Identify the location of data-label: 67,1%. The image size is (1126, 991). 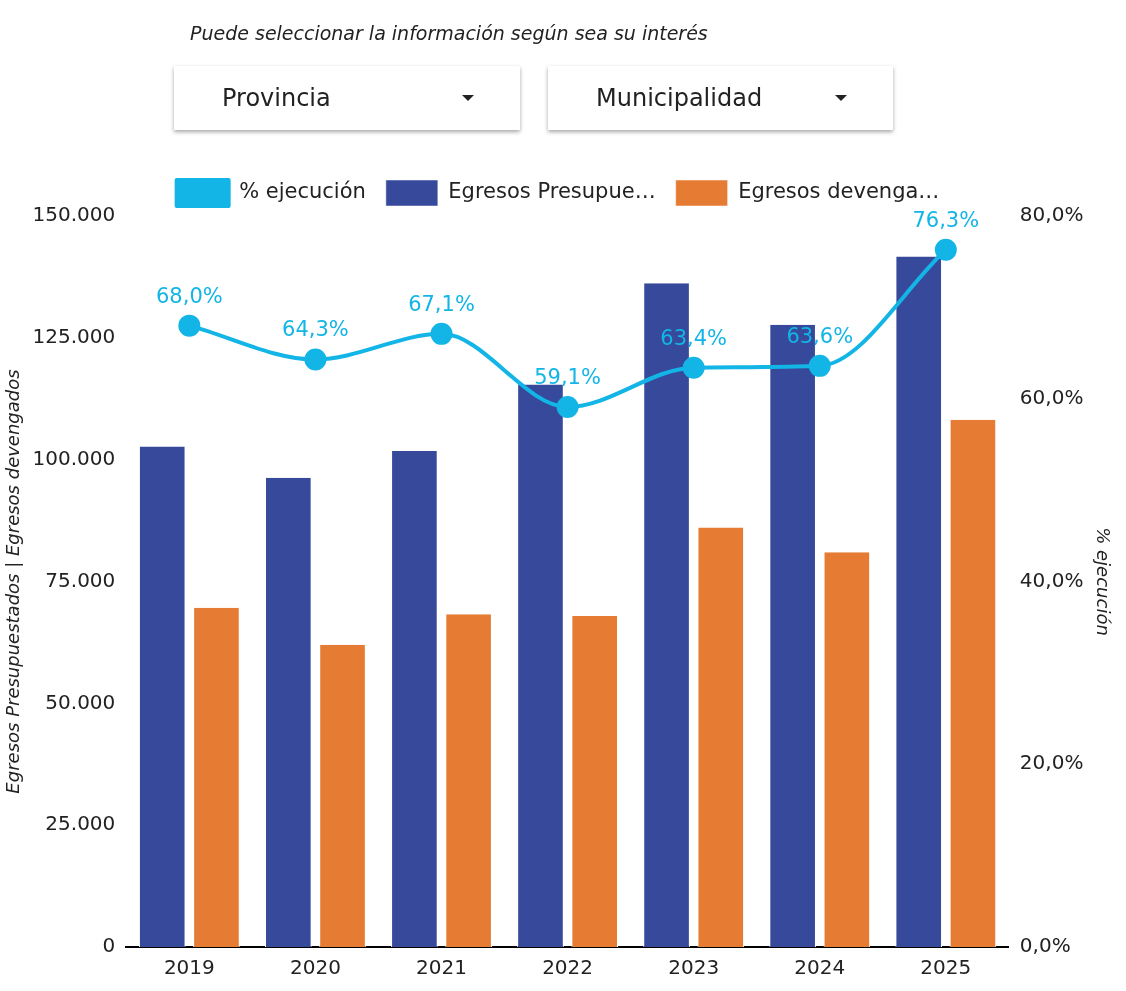
(441, 303).